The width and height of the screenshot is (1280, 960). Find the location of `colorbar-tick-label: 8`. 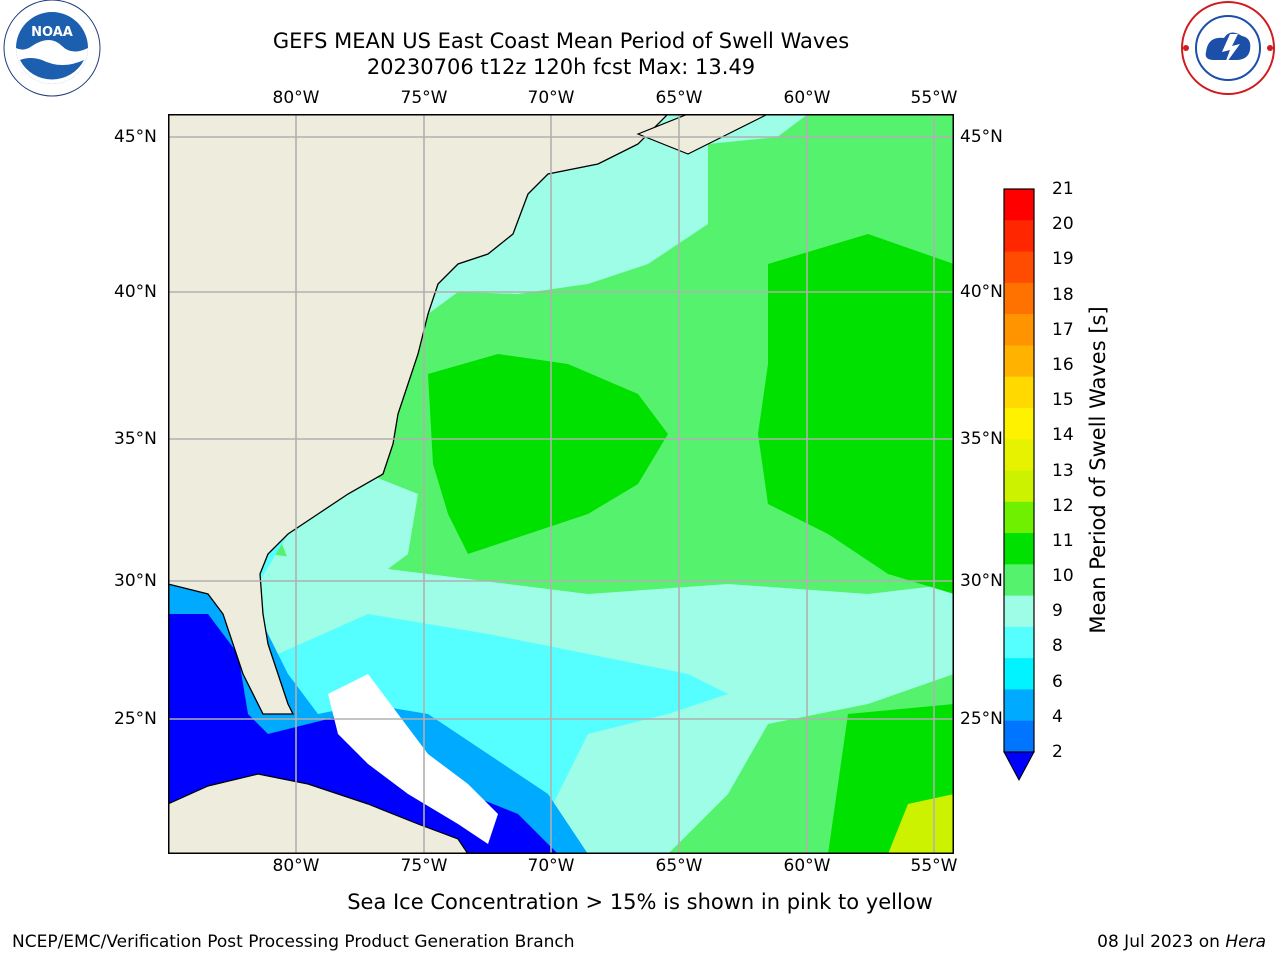

colorbar-tick-label: 8 is located at coordinates (1057, 646).